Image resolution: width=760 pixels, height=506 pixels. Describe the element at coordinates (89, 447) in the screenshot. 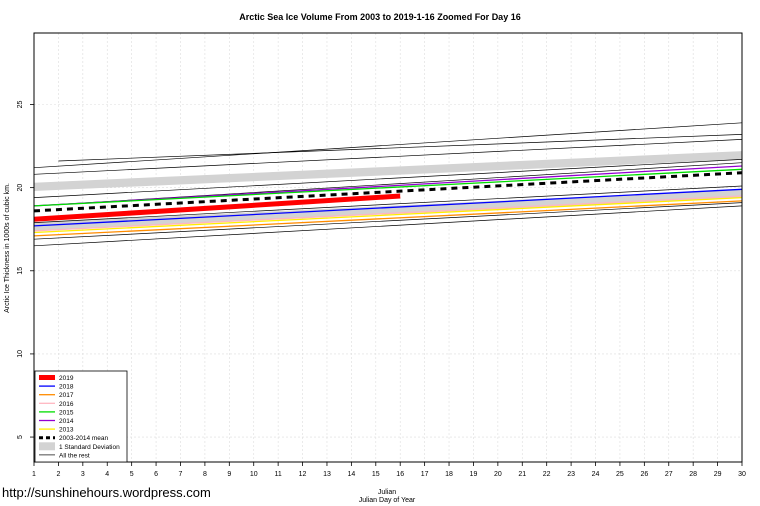

I see `legend-label: 1 Standard Deviation` at that location.